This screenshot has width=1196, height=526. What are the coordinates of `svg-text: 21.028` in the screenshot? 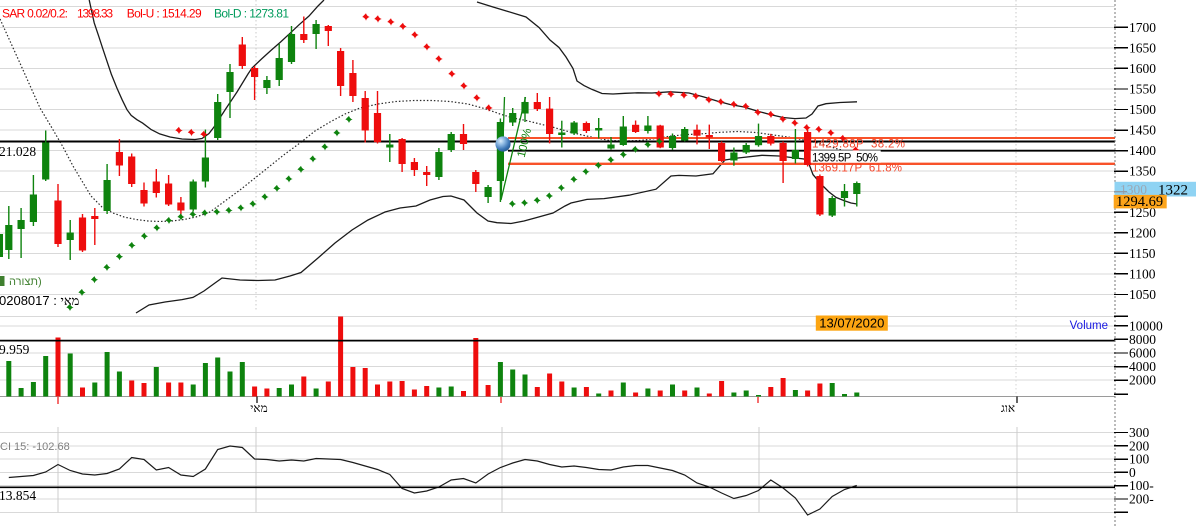 It's located at (18, 151).